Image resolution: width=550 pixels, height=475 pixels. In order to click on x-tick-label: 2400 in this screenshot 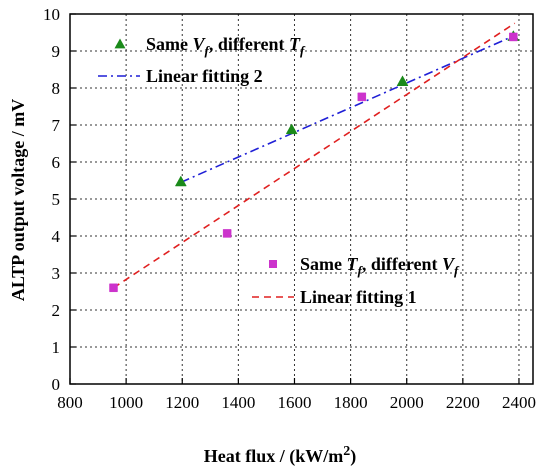, I will do `click(519, 402)`.